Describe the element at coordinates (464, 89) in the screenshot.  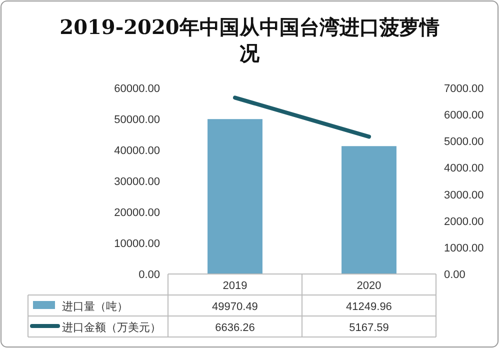
I see `y2-tick-label: 7000.00` at that location.